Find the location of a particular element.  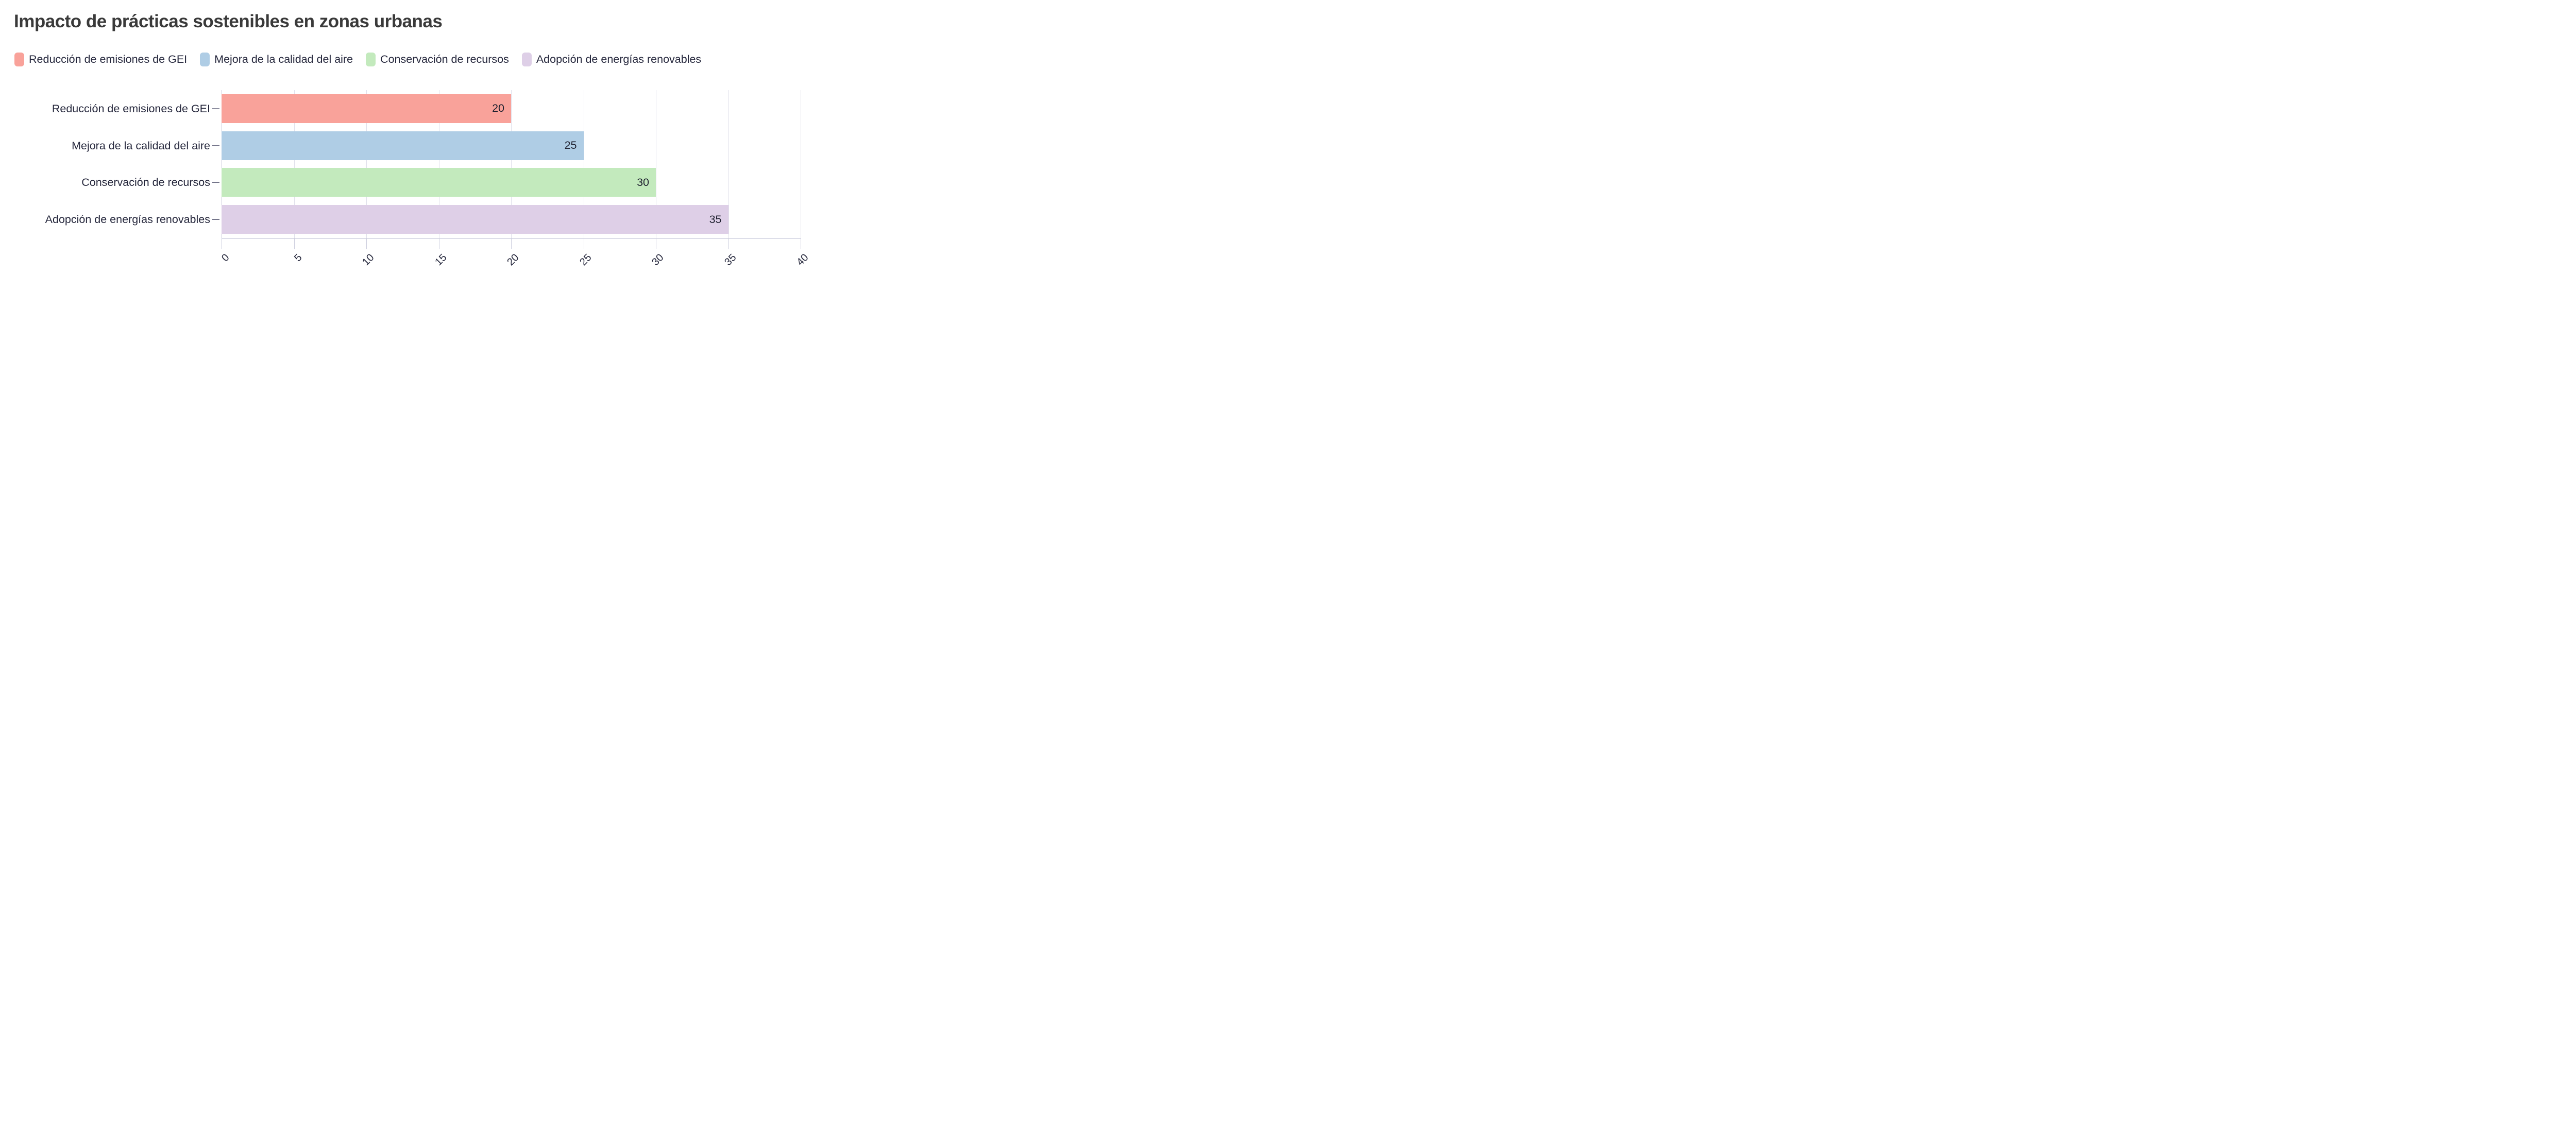

x-tick-label: 40 is located at coordinates (802, 260).